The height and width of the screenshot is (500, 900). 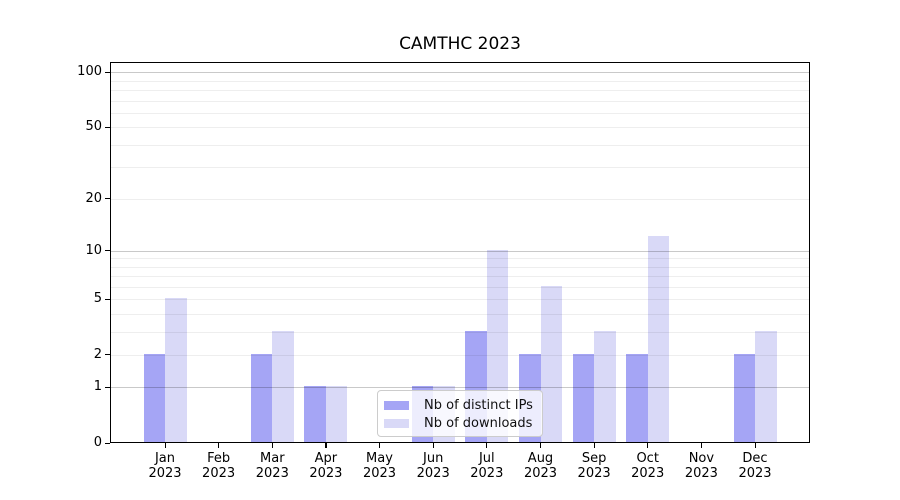 What do you see at coordinates (326, 445) in the screenshot?
I see `x-tick-mark-apr` at bounding box center [326, 445].